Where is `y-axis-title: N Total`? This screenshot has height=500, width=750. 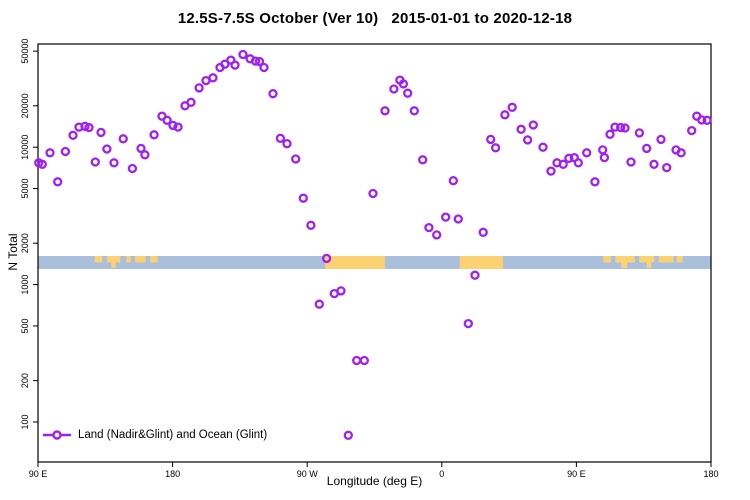
y-axis-title: N Total is located at coordinates (13, 252).